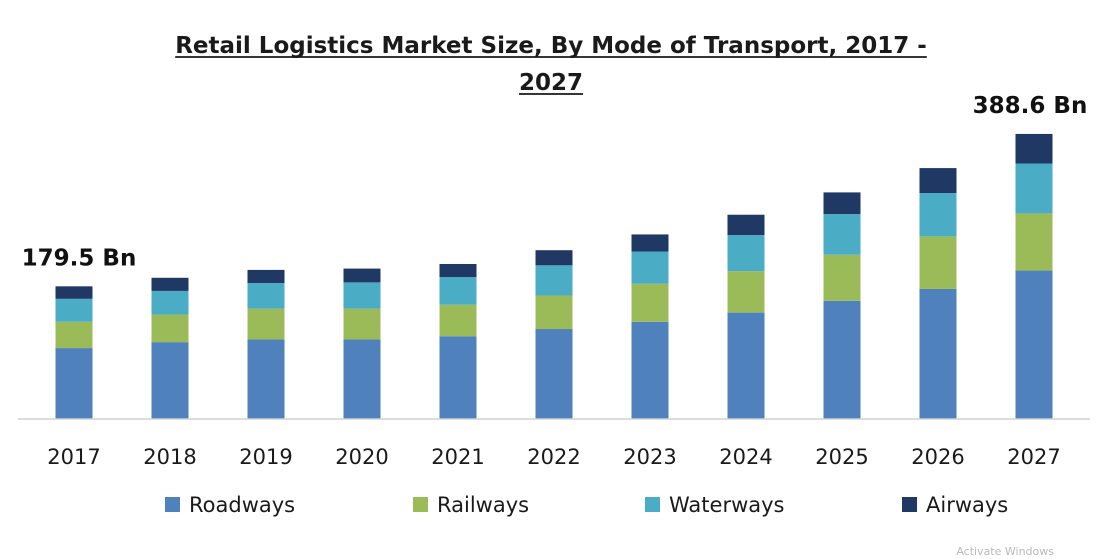 The image size is (1100, 559). What do you see at coordinates (172, 504) in the screenshot?
I see `legend-swatch-roadways` at bounding box center [172, 504].